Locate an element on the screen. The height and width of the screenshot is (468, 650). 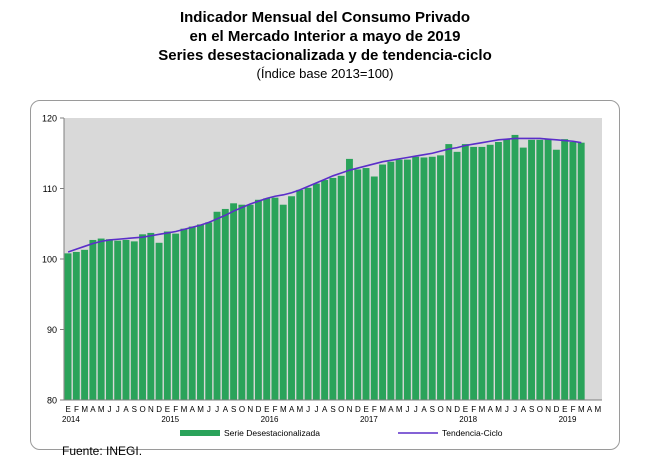
y-tick-label: 110 is located at coordinates (50, 189).